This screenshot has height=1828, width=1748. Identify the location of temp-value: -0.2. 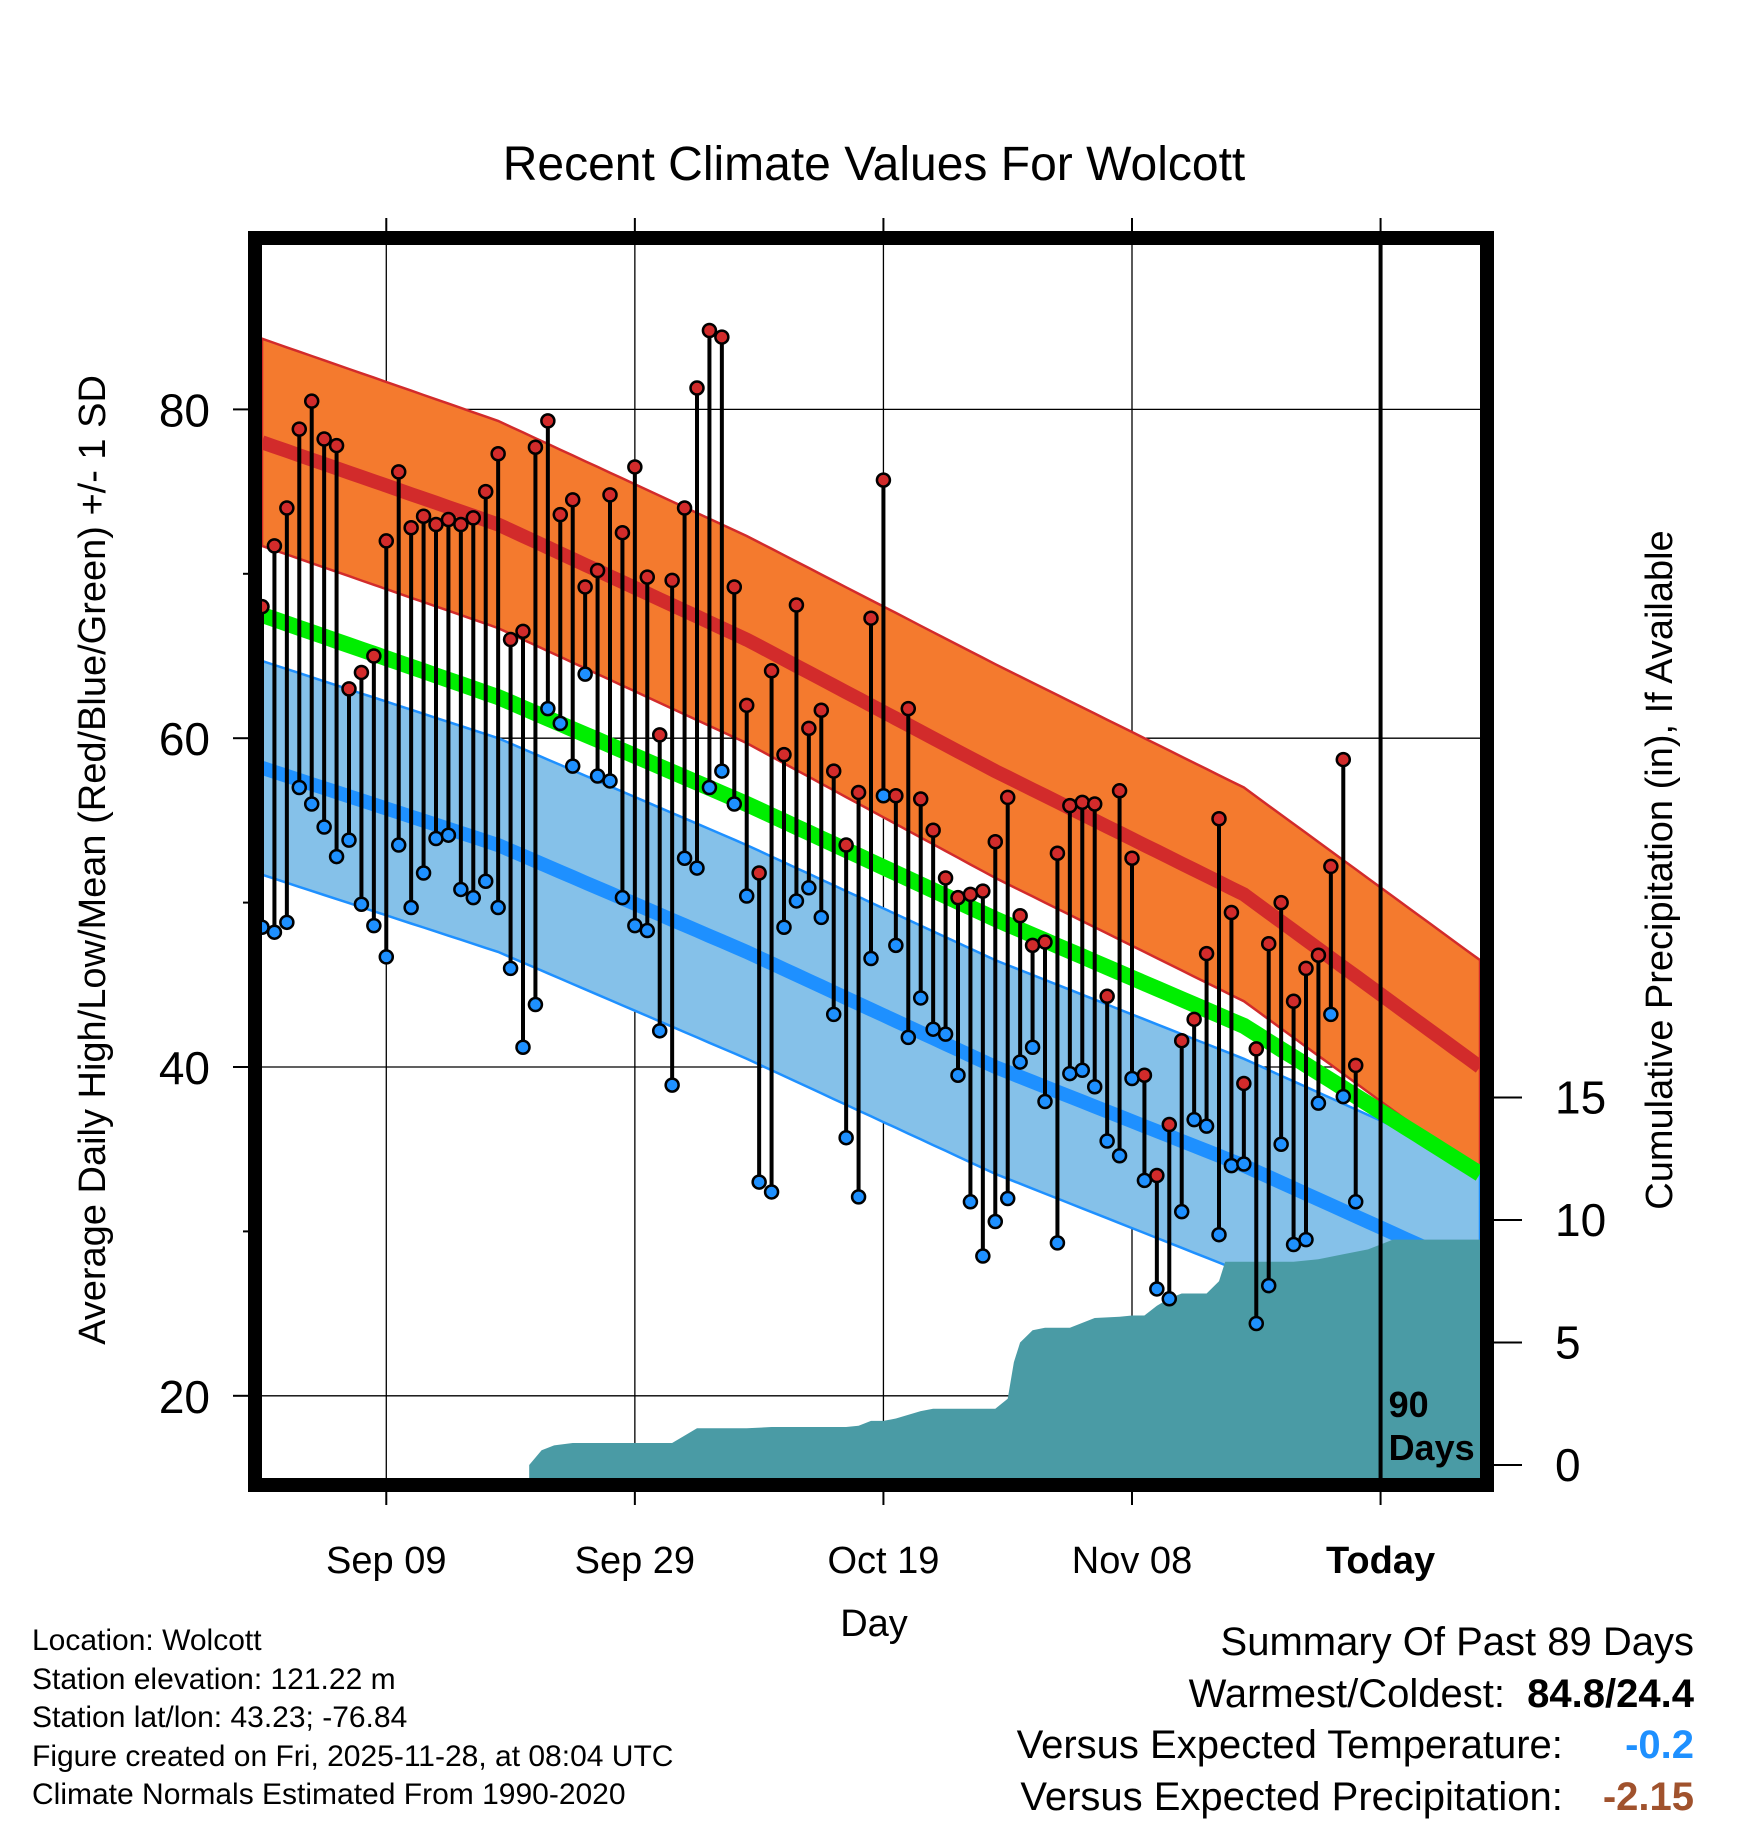
(1659, 1745).